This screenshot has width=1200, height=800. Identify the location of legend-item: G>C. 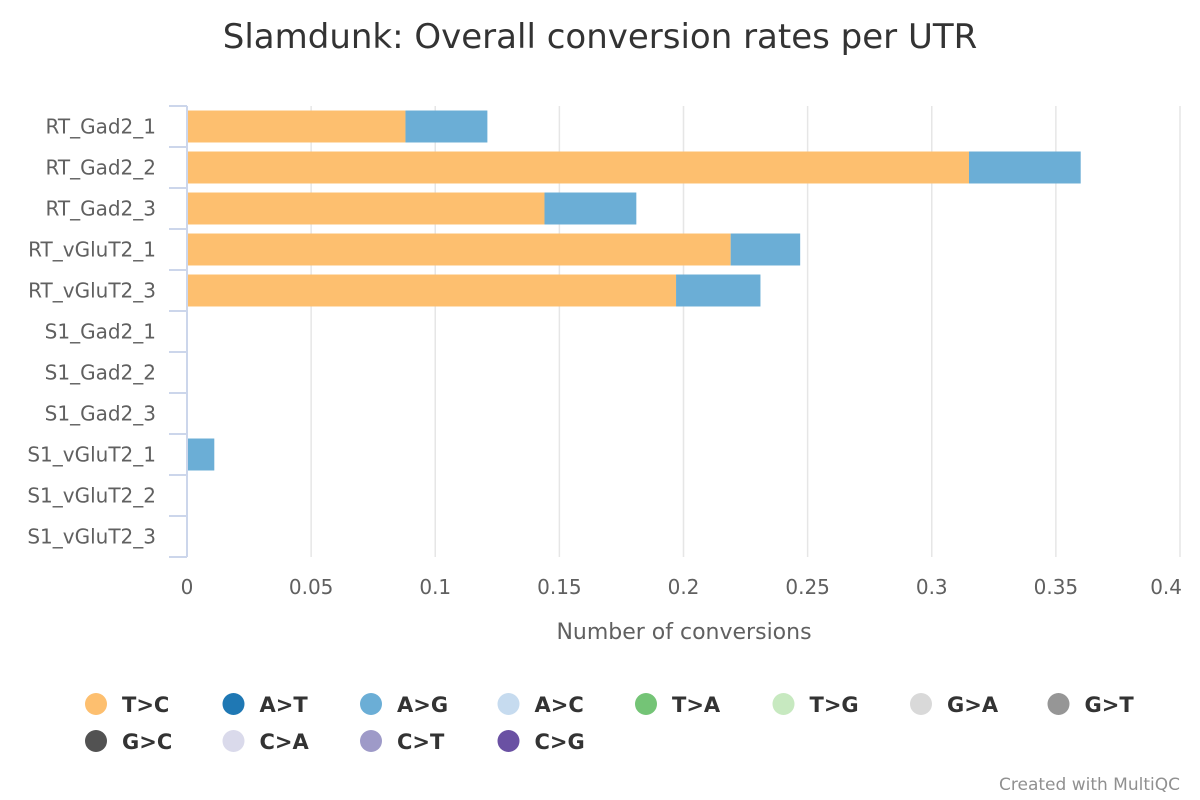
(128, 742).